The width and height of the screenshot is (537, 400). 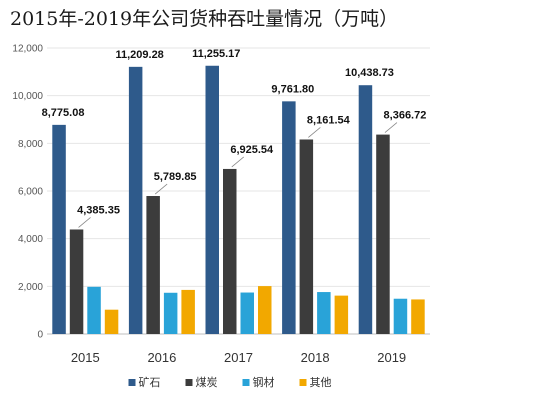 I want to click on y-tick-label: 6,000, so click(x=30, y=192).